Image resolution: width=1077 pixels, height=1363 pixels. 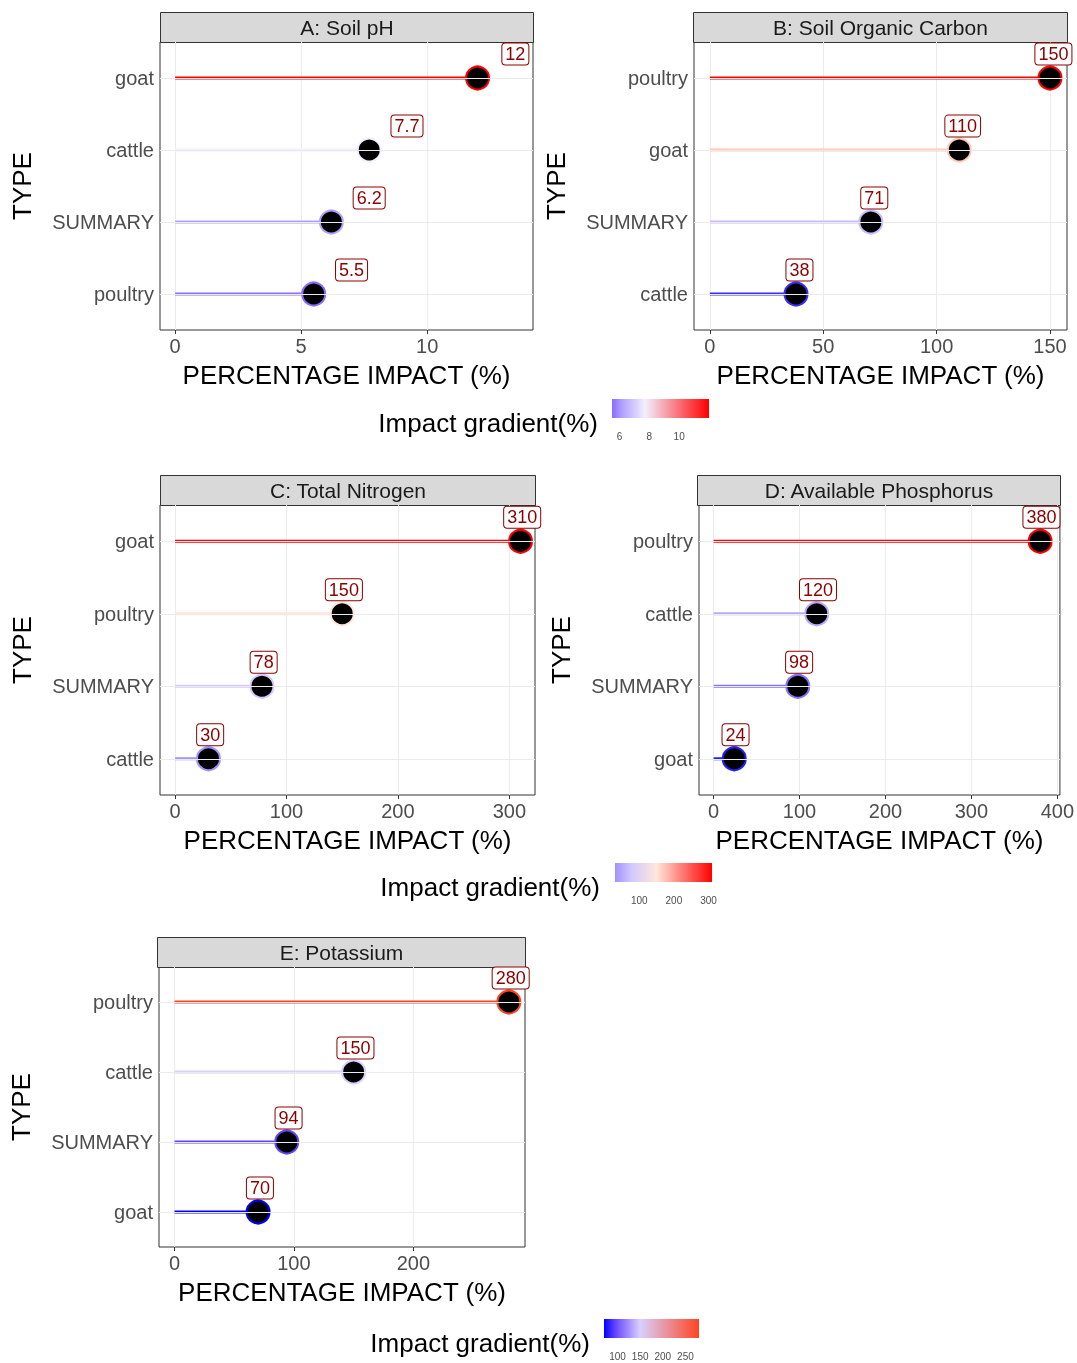 I want to click on chart-title: E: Potassium, so click(x=341, y=952).